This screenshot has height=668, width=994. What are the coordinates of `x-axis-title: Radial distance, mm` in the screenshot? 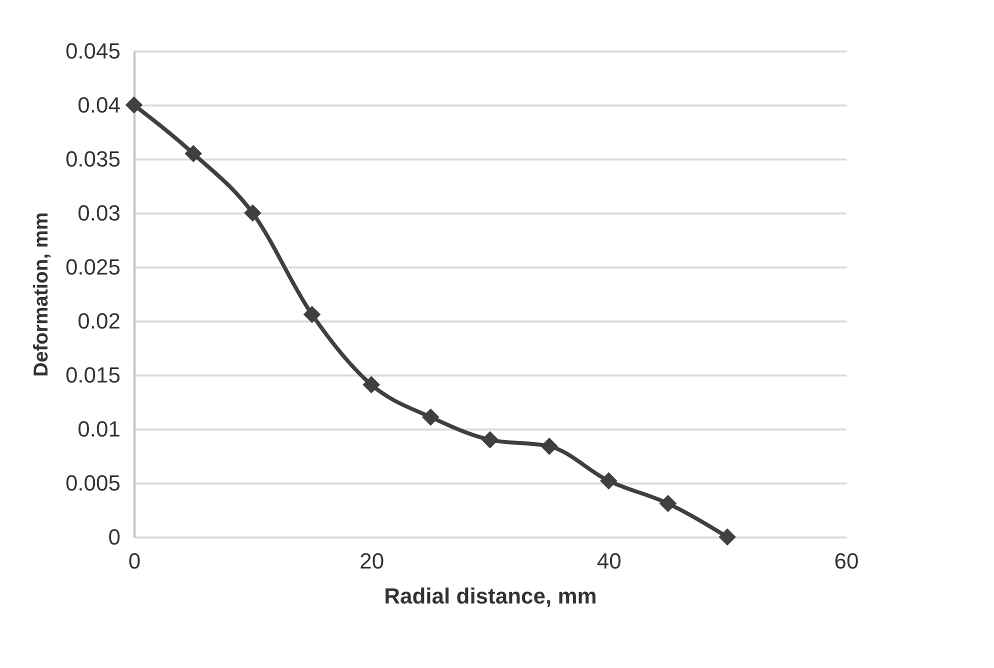 It's located at (490, 596).